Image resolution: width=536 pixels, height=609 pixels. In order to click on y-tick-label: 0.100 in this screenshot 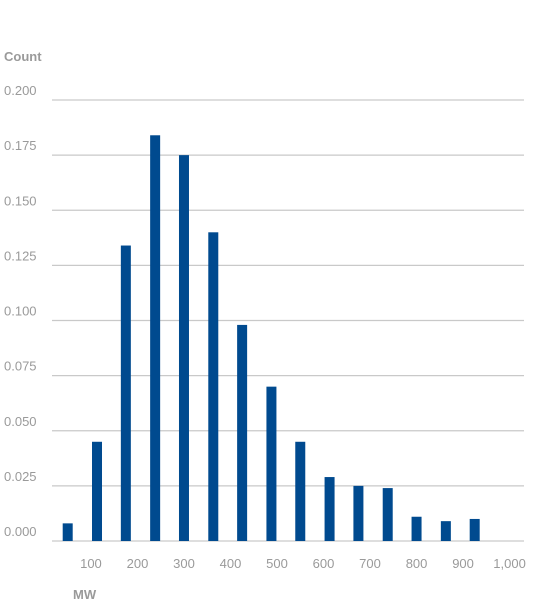, I will do `click(20, 311)`.